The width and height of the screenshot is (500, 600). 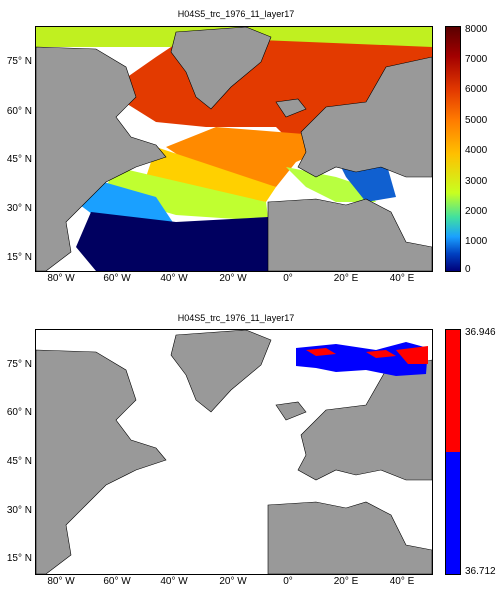 What do you see at coordinates (468, 269) in the screenshot?
I see `colorbar-tick: 0` at bounding box center [468, 269].